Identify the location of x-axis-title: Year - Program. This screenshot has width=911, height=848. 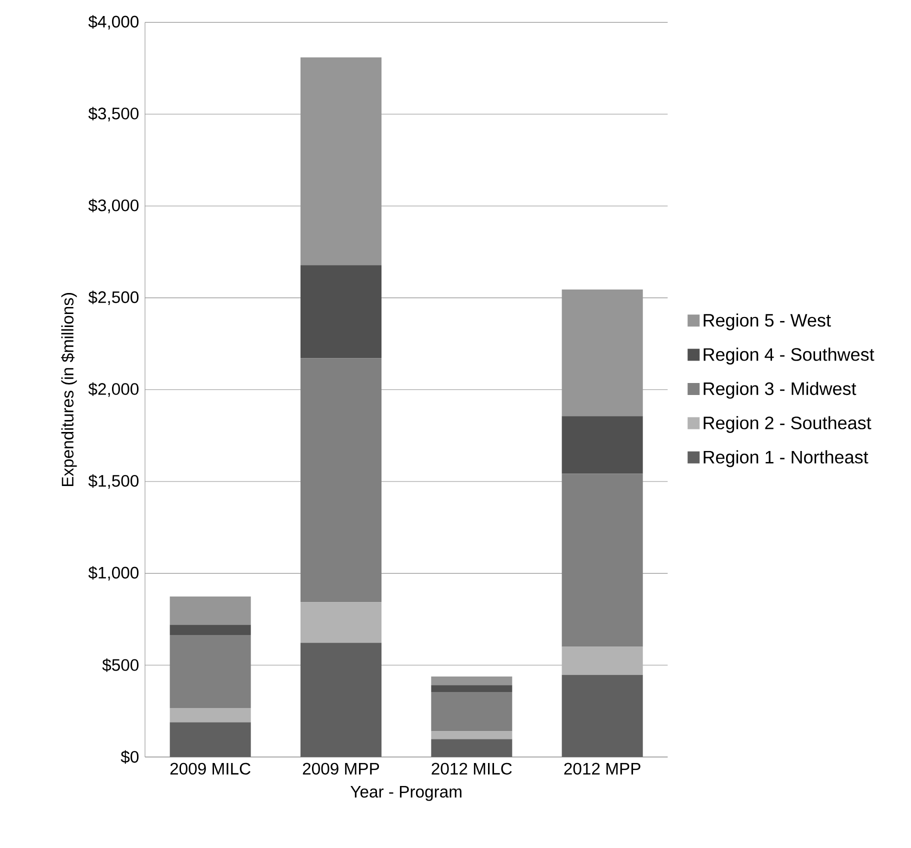
(406, 793).